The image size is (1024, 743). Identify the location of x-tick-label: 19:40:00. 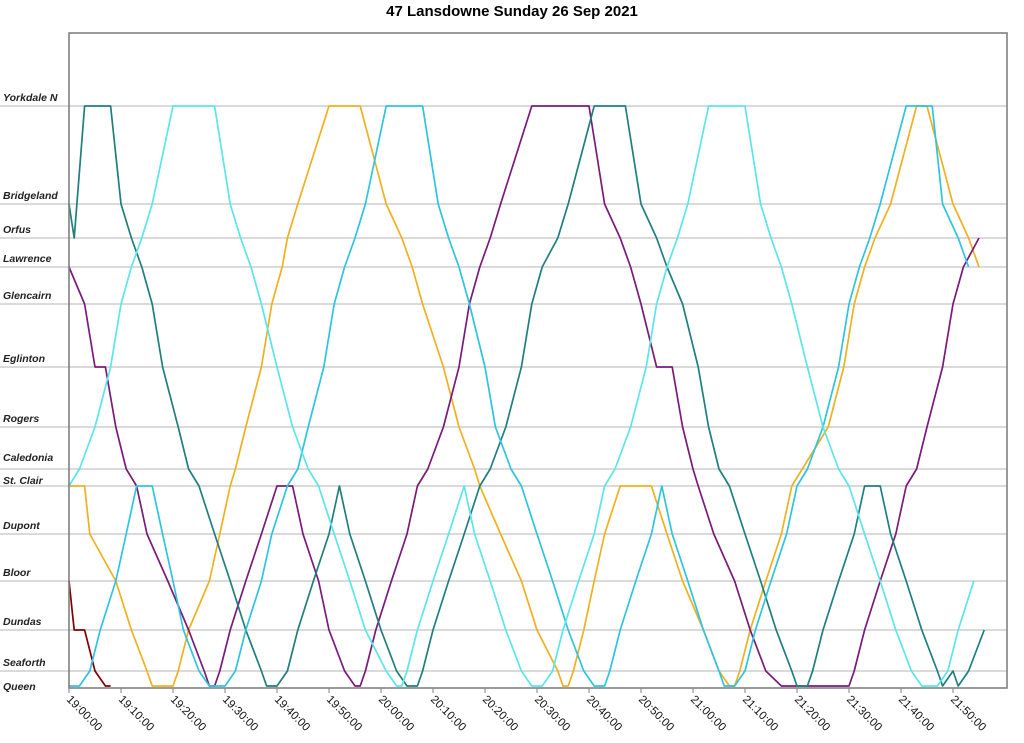
(292, 714).